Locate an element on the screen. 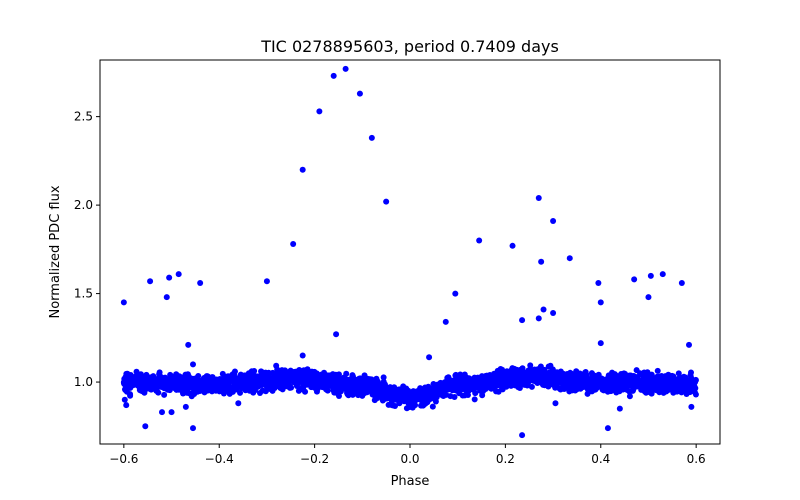  y-axis-label: Normalized PDC flux is located at coordinates (55, 251).